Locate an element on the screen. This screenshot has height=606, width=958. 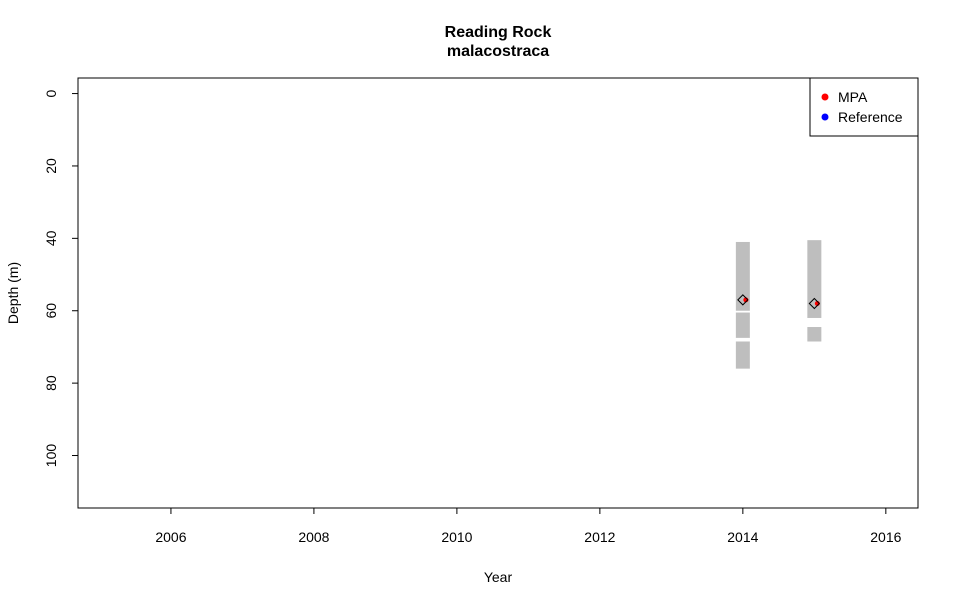
y-tick-label: 40 is located at coordinates (51, 238).